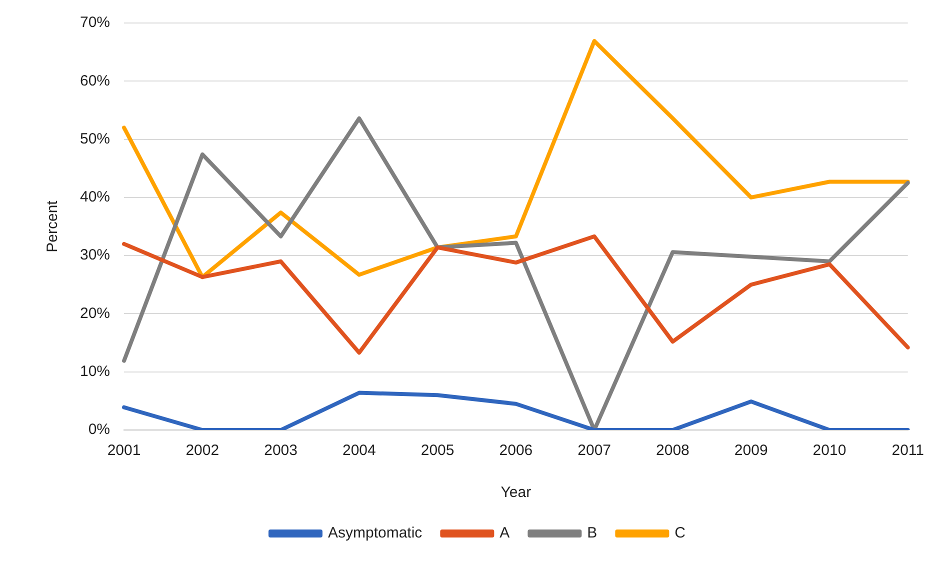 The height and width of the screenshot is (566, 936). What do you see at coordinates (375, 533) in the screenshot?
I see `legend-label: Asymptomatic` at bounding box center [375, 533].